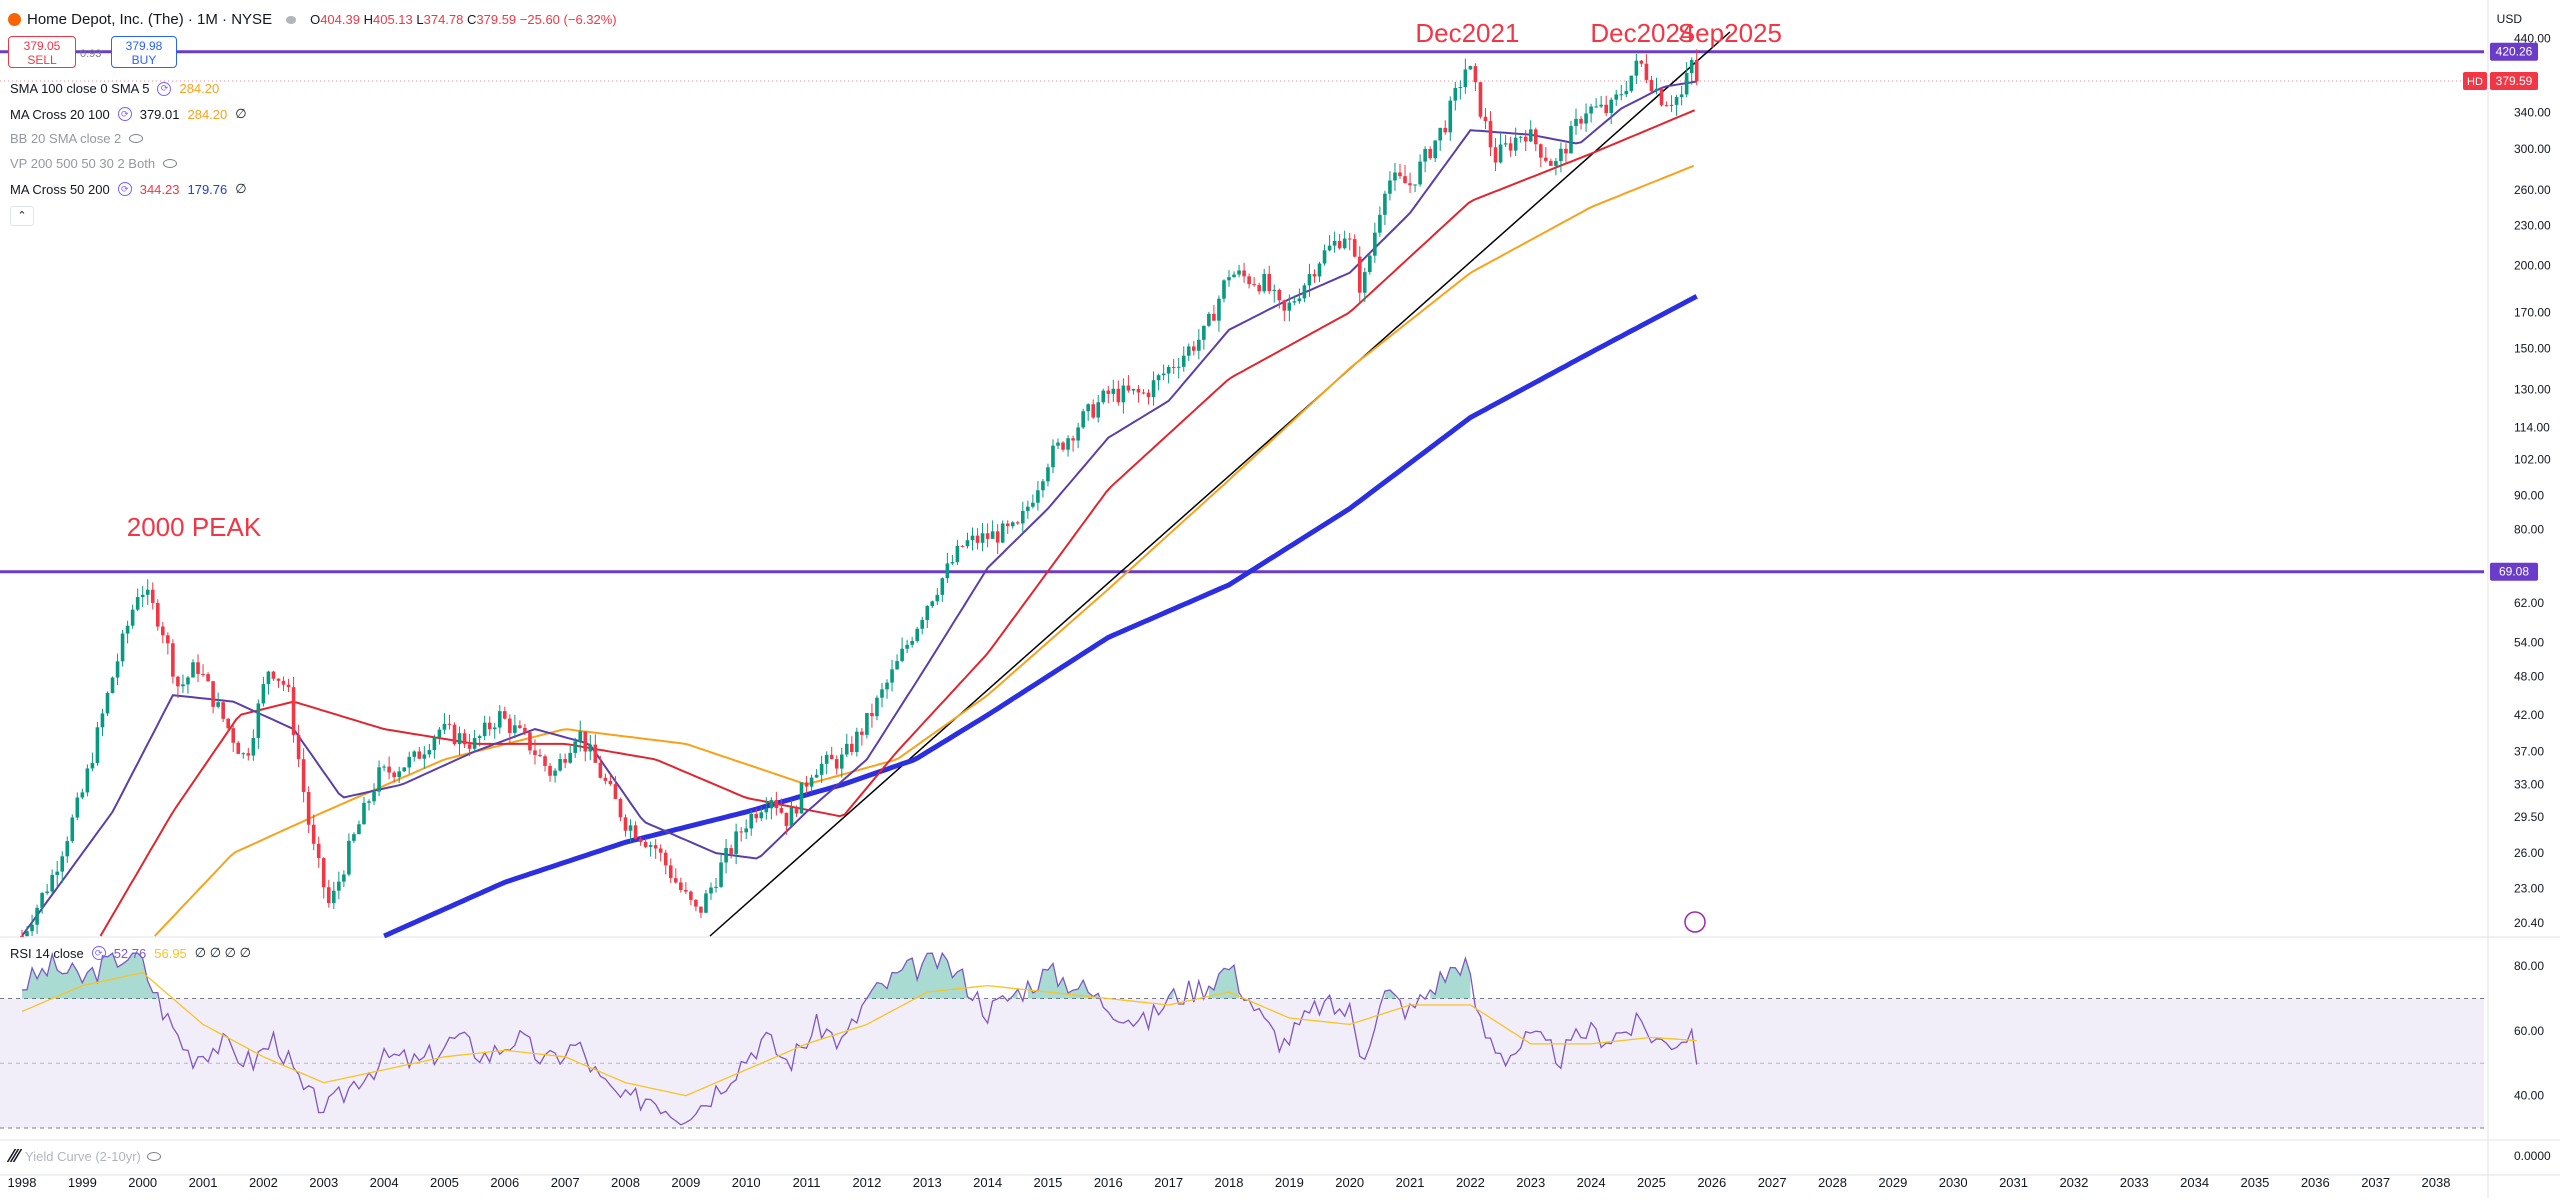  Describe the element at coordinates (159, 189) in the screenshot. I see `legend-ma50-value: 344.23` at that location.